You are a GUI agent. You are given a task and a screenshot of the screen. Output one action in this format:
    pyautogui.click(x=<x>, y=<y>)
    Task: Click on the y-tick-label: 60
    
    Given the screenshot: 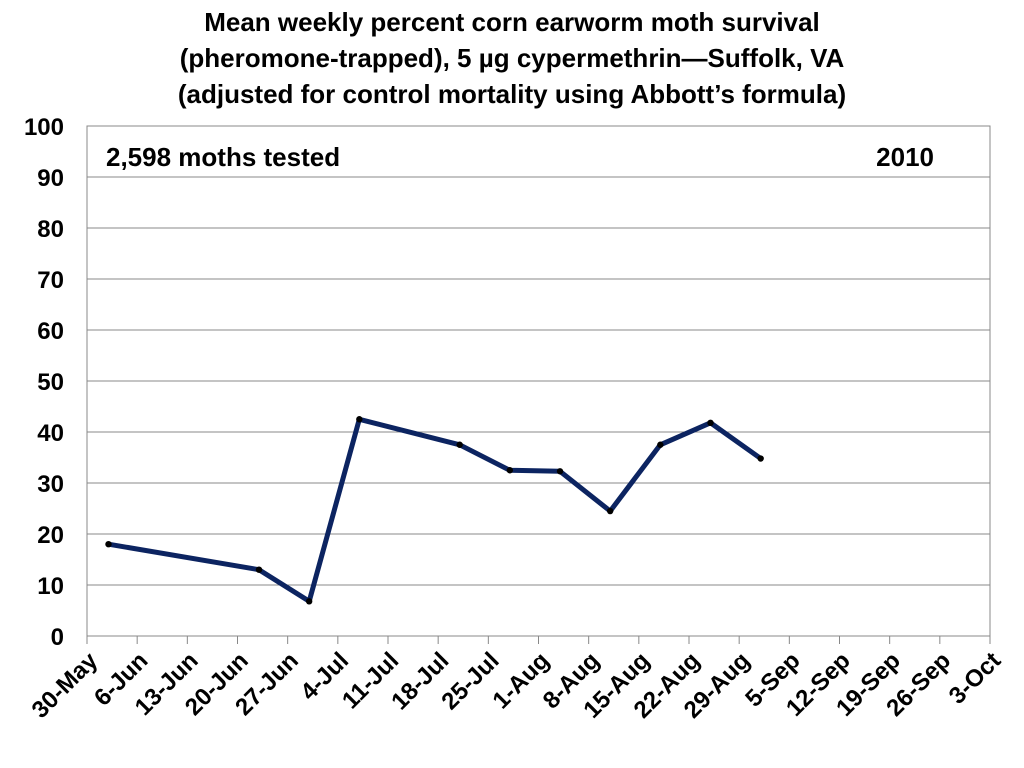 What is the action you would take?
    pyautogui.click(x=50, y=331)
    